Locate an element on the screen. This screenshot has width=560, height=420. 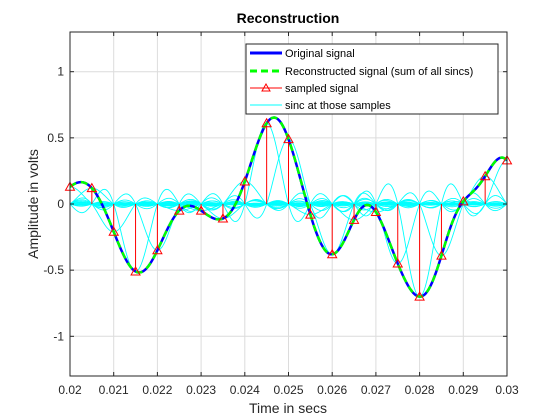
y-axis-label: Amplitude in volts is located at coordinates (33, 204).